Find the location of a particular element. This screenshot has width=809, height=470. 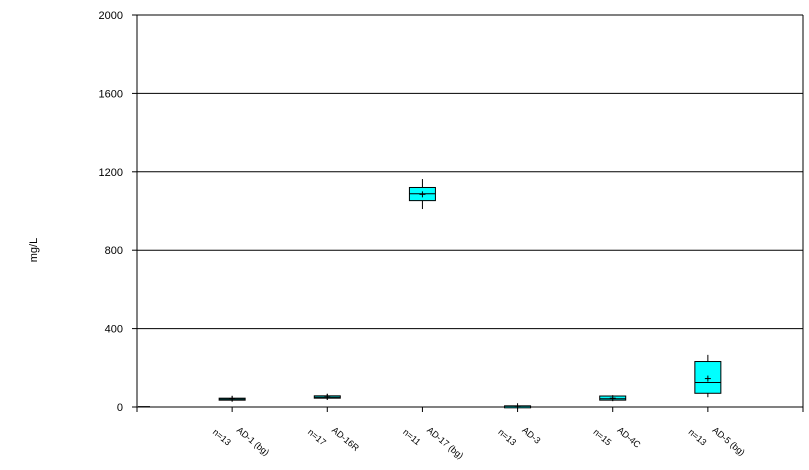

category-label: AD-1 (bg) is located at coordinates (253, 441).